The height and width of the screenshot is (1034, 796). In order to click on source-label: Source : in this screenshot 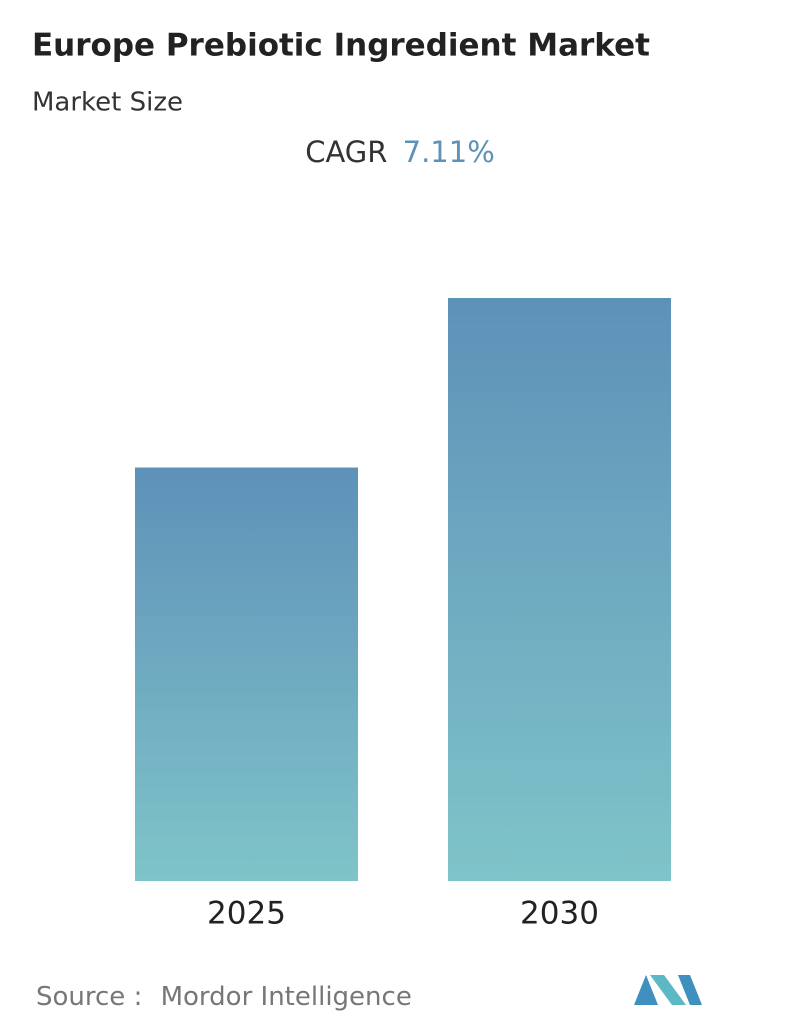, I will do `click(89, 997)`.